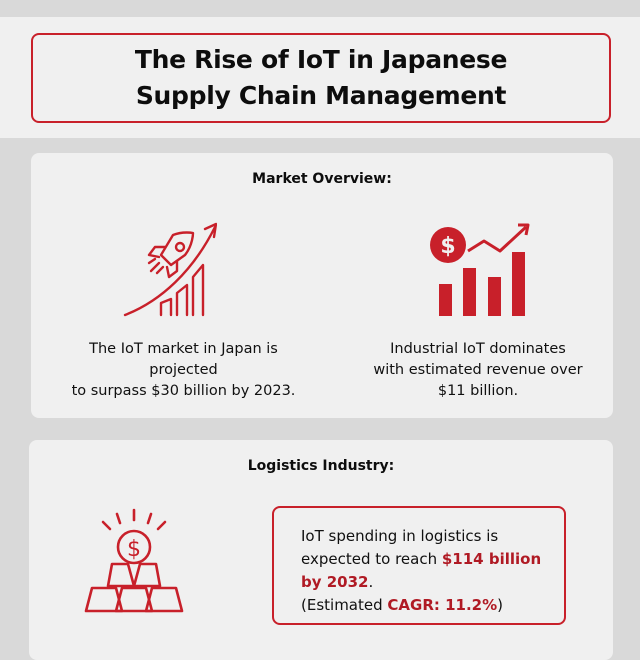 This screenshot has height=660, width=640. Describe the element at coordinates (371, 559) in the screenshot. I see `callout-text: expected to reach` at that location.